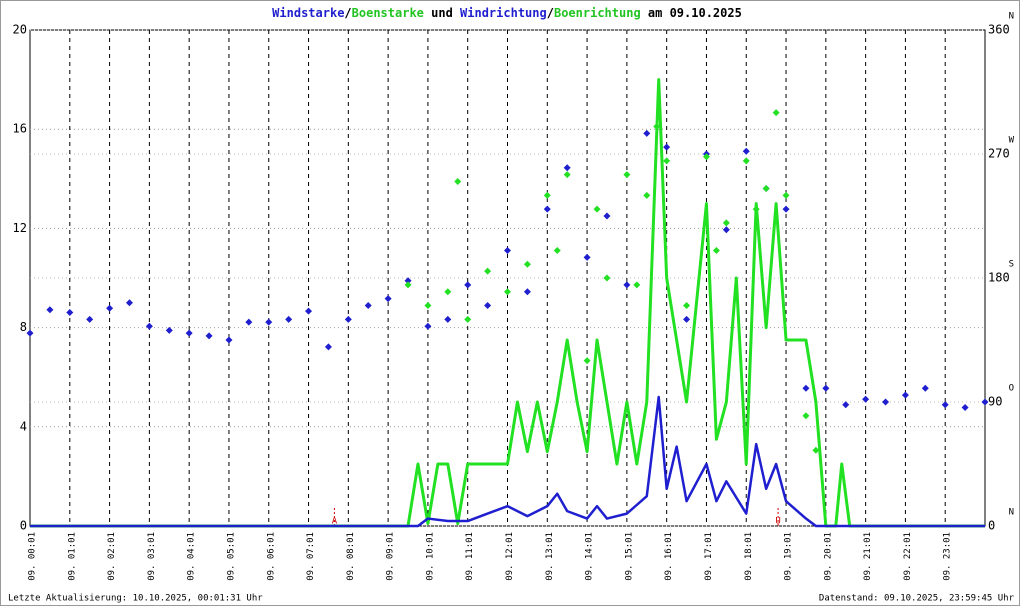 This screenshot has height=606, width=1020. What do you see at coordinates (917, 599) in the screenshot?
I see `footer-right: Datenstand: 09.10.2025, 23:59:45 Uhr` at bounding box center [917, 599].